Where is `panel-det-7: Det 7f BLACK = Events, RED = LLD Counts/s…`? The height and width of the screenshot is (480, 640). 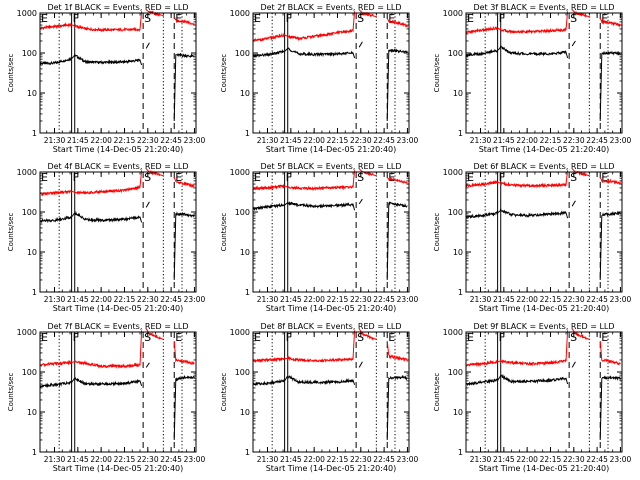 panel-det-7: Det 7f BLACK = Events, RED = LLD Counts/s… is located at coordinates (106, 397).